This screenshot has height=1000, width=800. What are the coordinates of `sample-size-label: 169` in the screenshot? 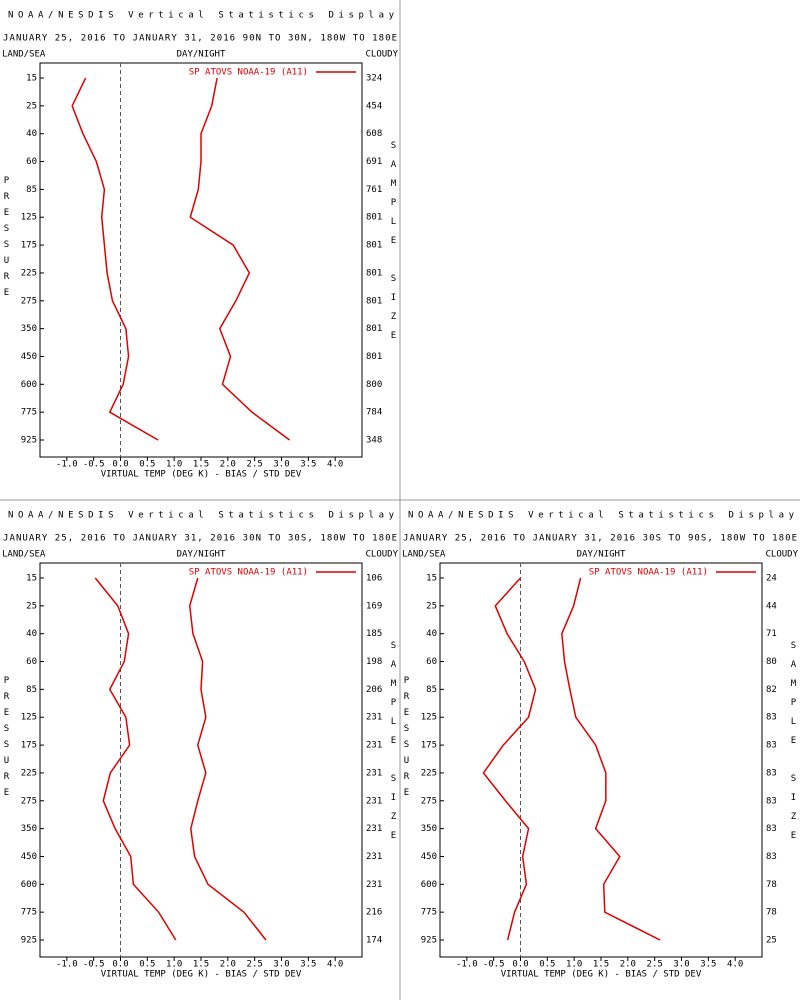 It's located at (374, 606).